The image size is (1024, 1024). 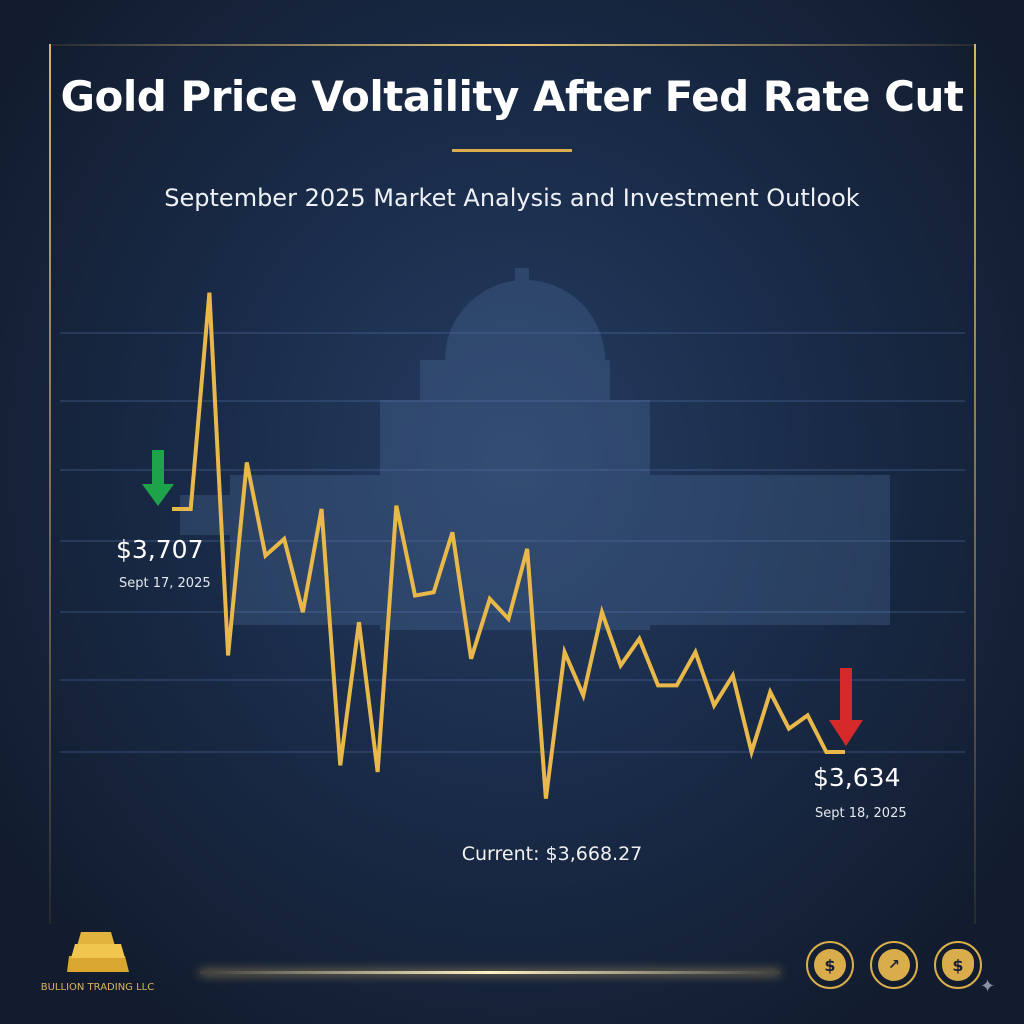 I want to click on start-date-label: Sept 17, 2025, so click(x=165, y=583).